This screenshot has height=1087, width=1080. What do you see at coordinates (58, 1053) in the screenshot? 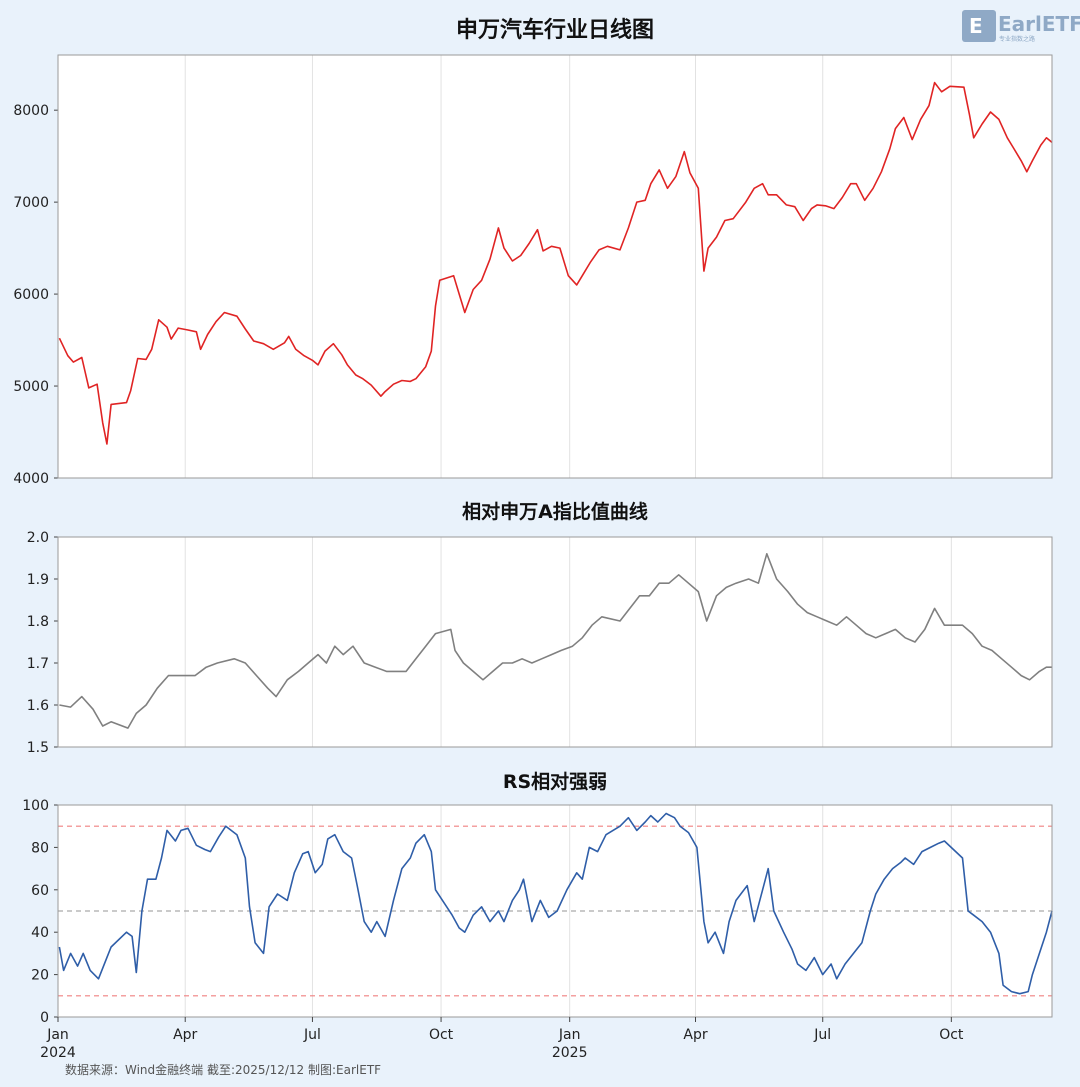
I see `x-tick-year-label: 2024` at bounding box center [58, 1053].